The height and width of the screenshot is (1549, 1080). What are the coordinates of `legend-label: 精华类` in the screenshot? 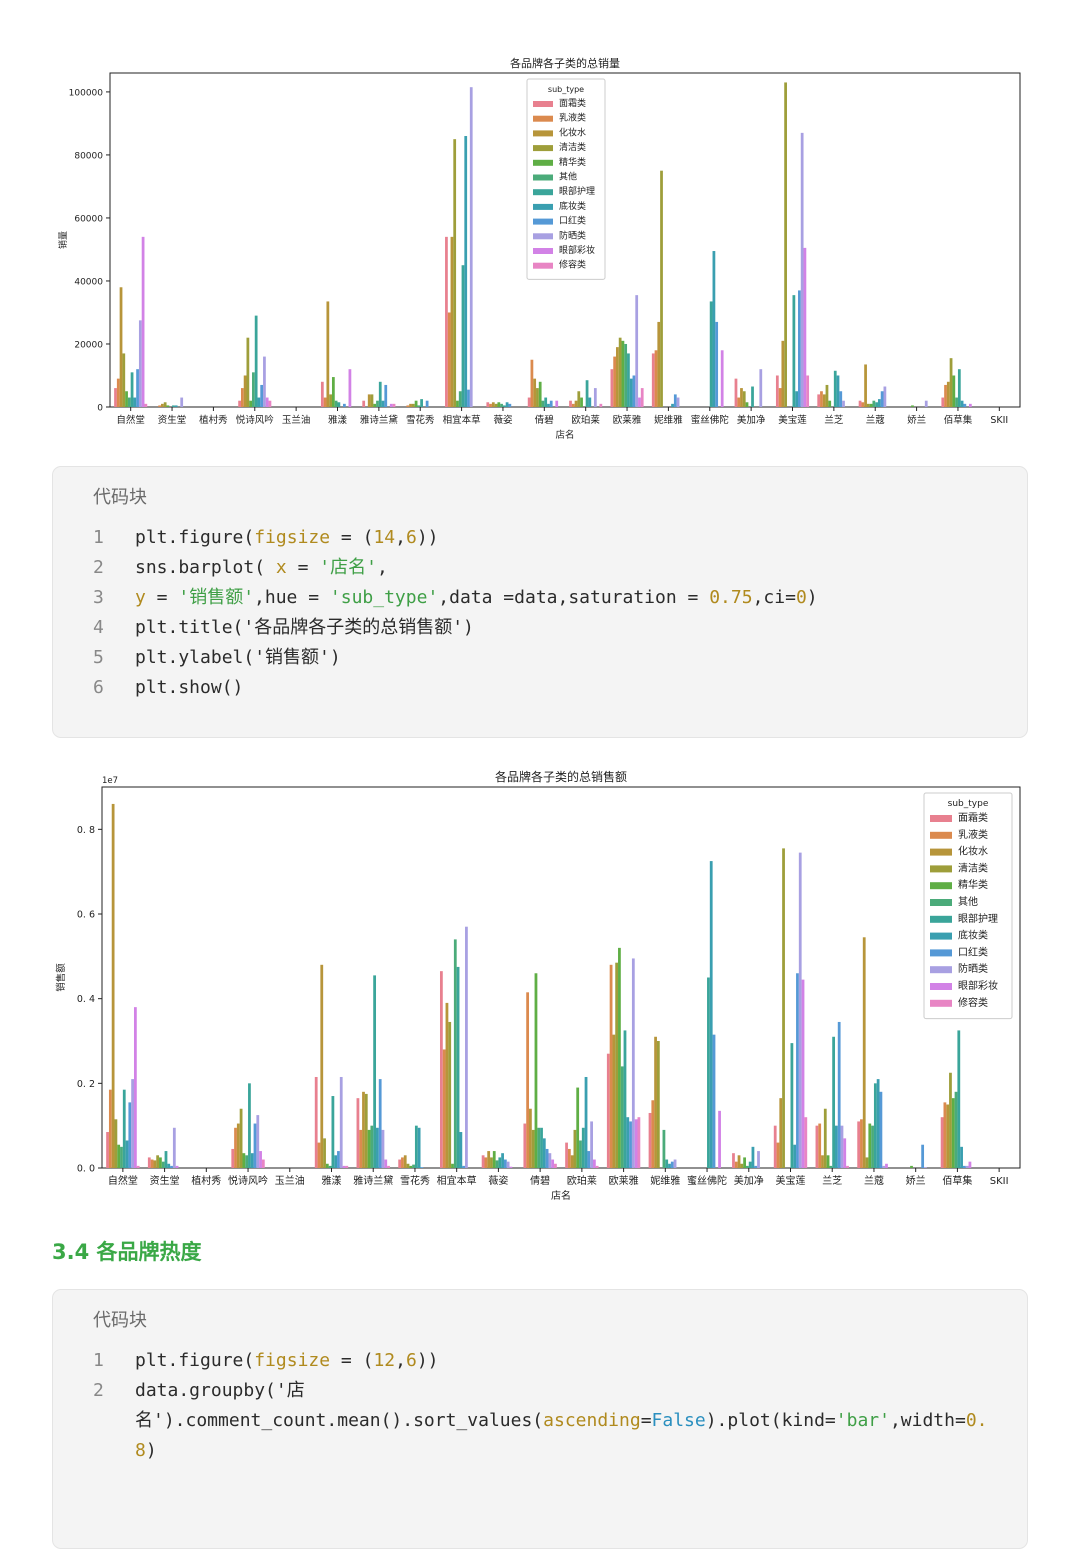 It's located at (973, 884).